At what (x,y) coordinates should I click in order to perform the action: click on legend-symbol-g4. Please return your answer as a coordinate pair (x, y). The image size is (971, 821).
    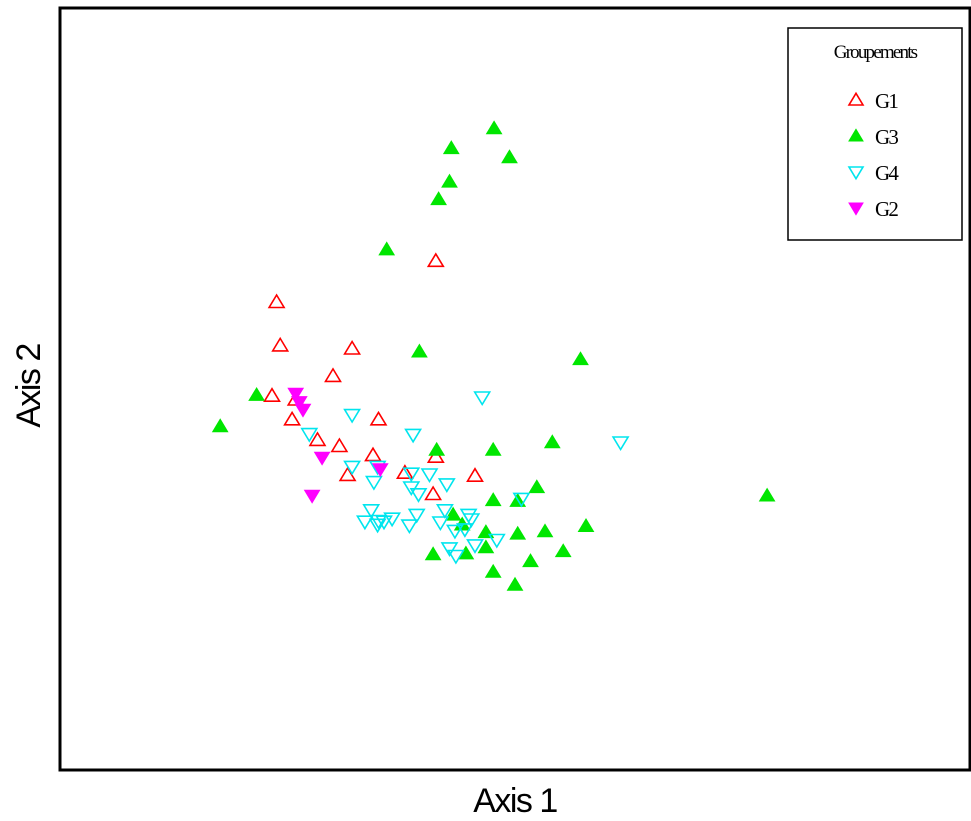
    Looking at the image, I should click on (856, 173).